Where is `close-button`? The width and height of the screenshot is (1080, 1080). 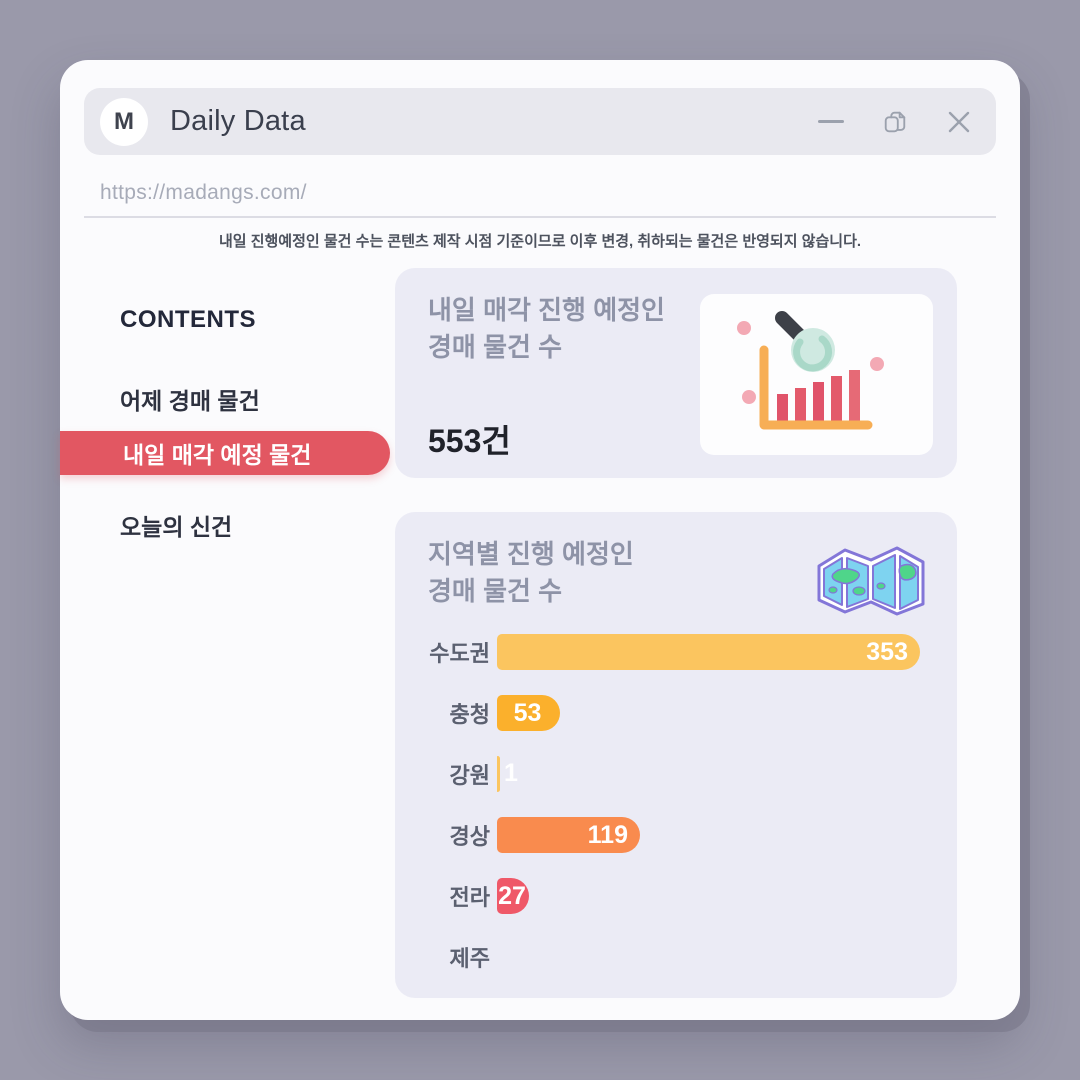
close-button is located at coordinates (959, 122).